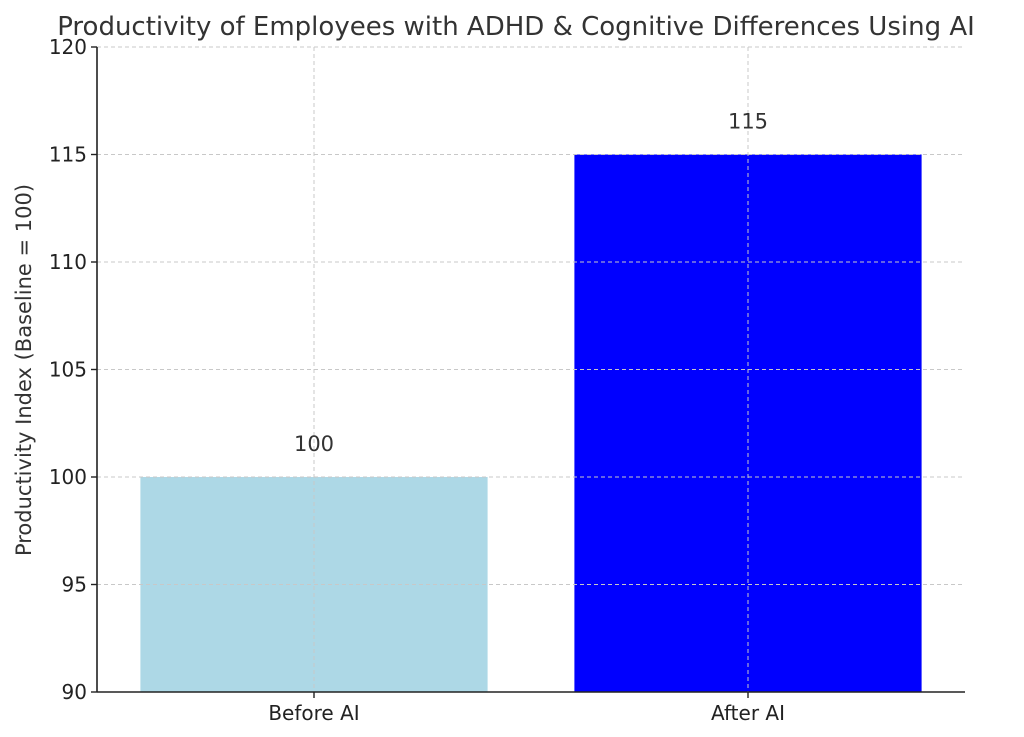 Image resolution: width=1024 pixels, height=737 pixels. Describe the element at coordinates (68, 47) in the screenshot. I see `y-tick-label: 120` at that location.